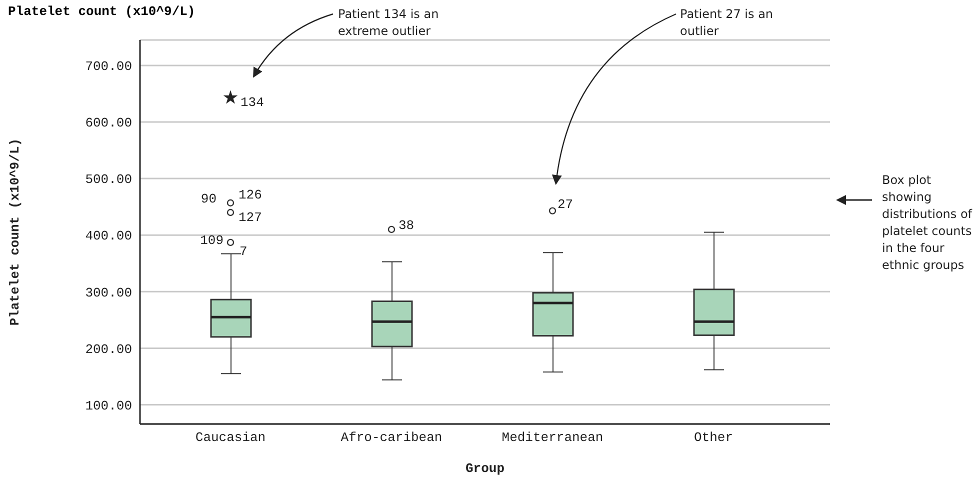  Describe the element at coordinates (108, 292) in the screenshot. I see `y-tick-label: 300.00` at that location.